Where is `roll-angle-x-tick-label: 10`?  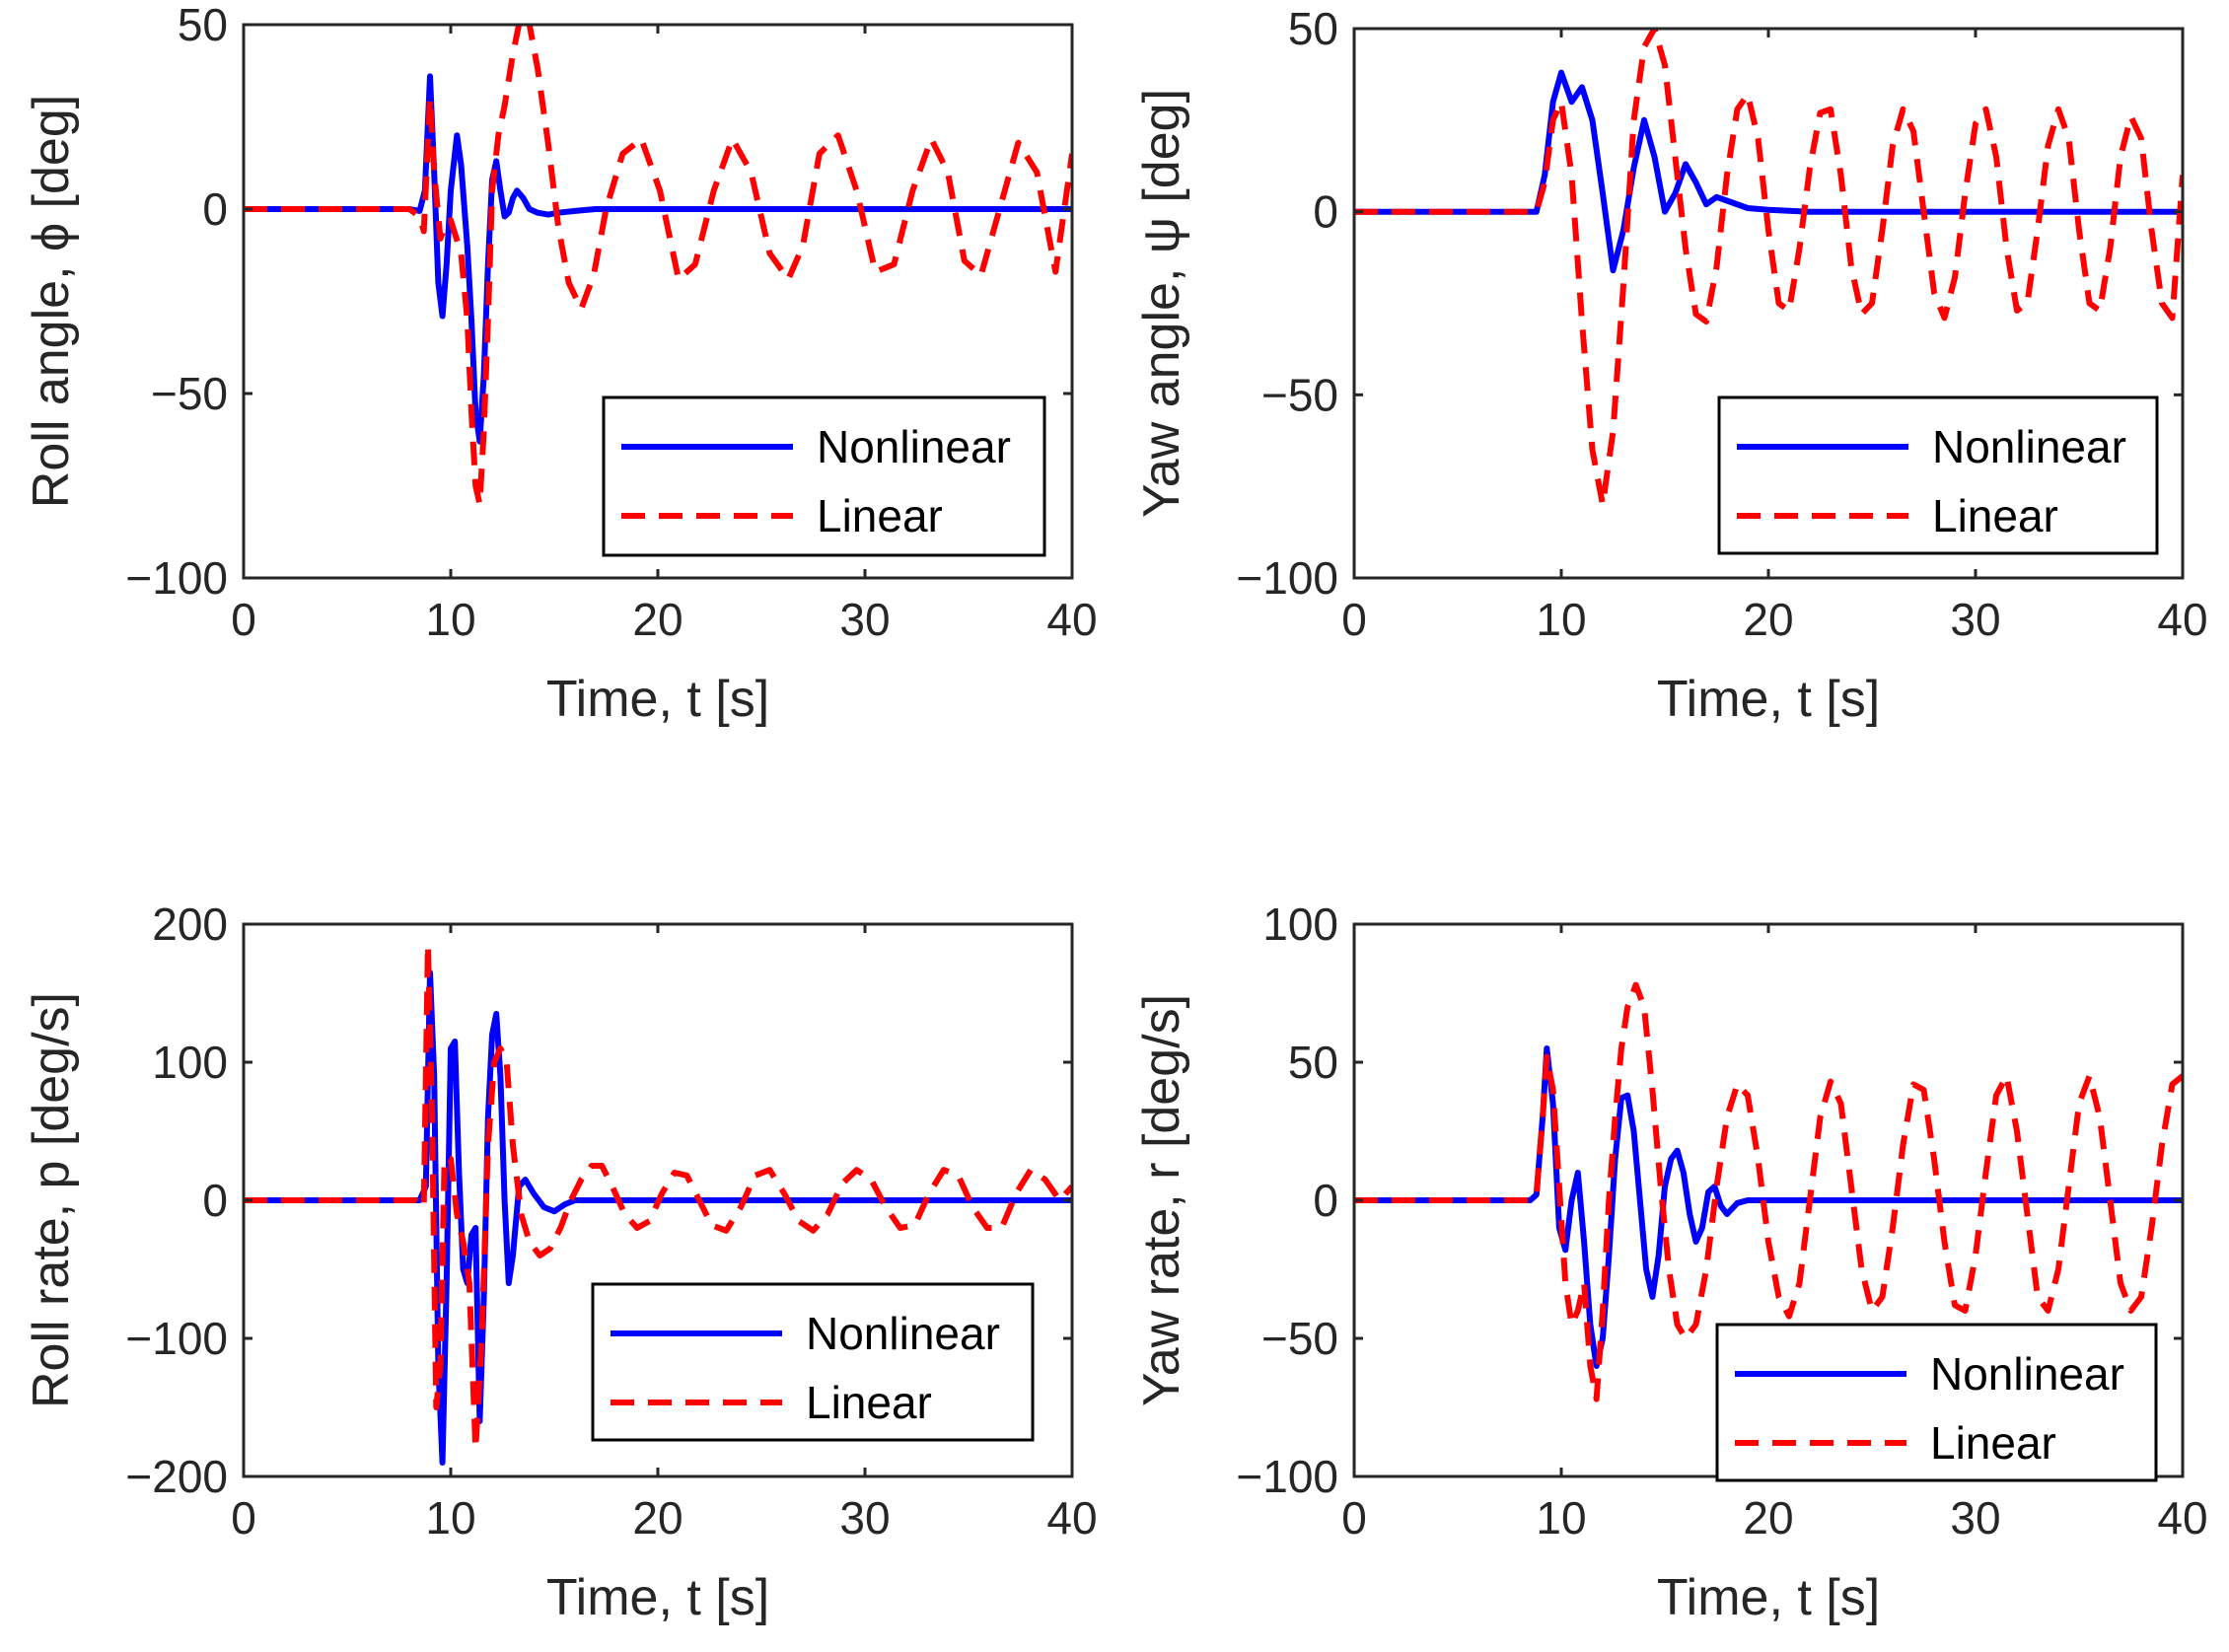 roll-angle-x-tick-label: 10 is located at coordinates (450, 619).